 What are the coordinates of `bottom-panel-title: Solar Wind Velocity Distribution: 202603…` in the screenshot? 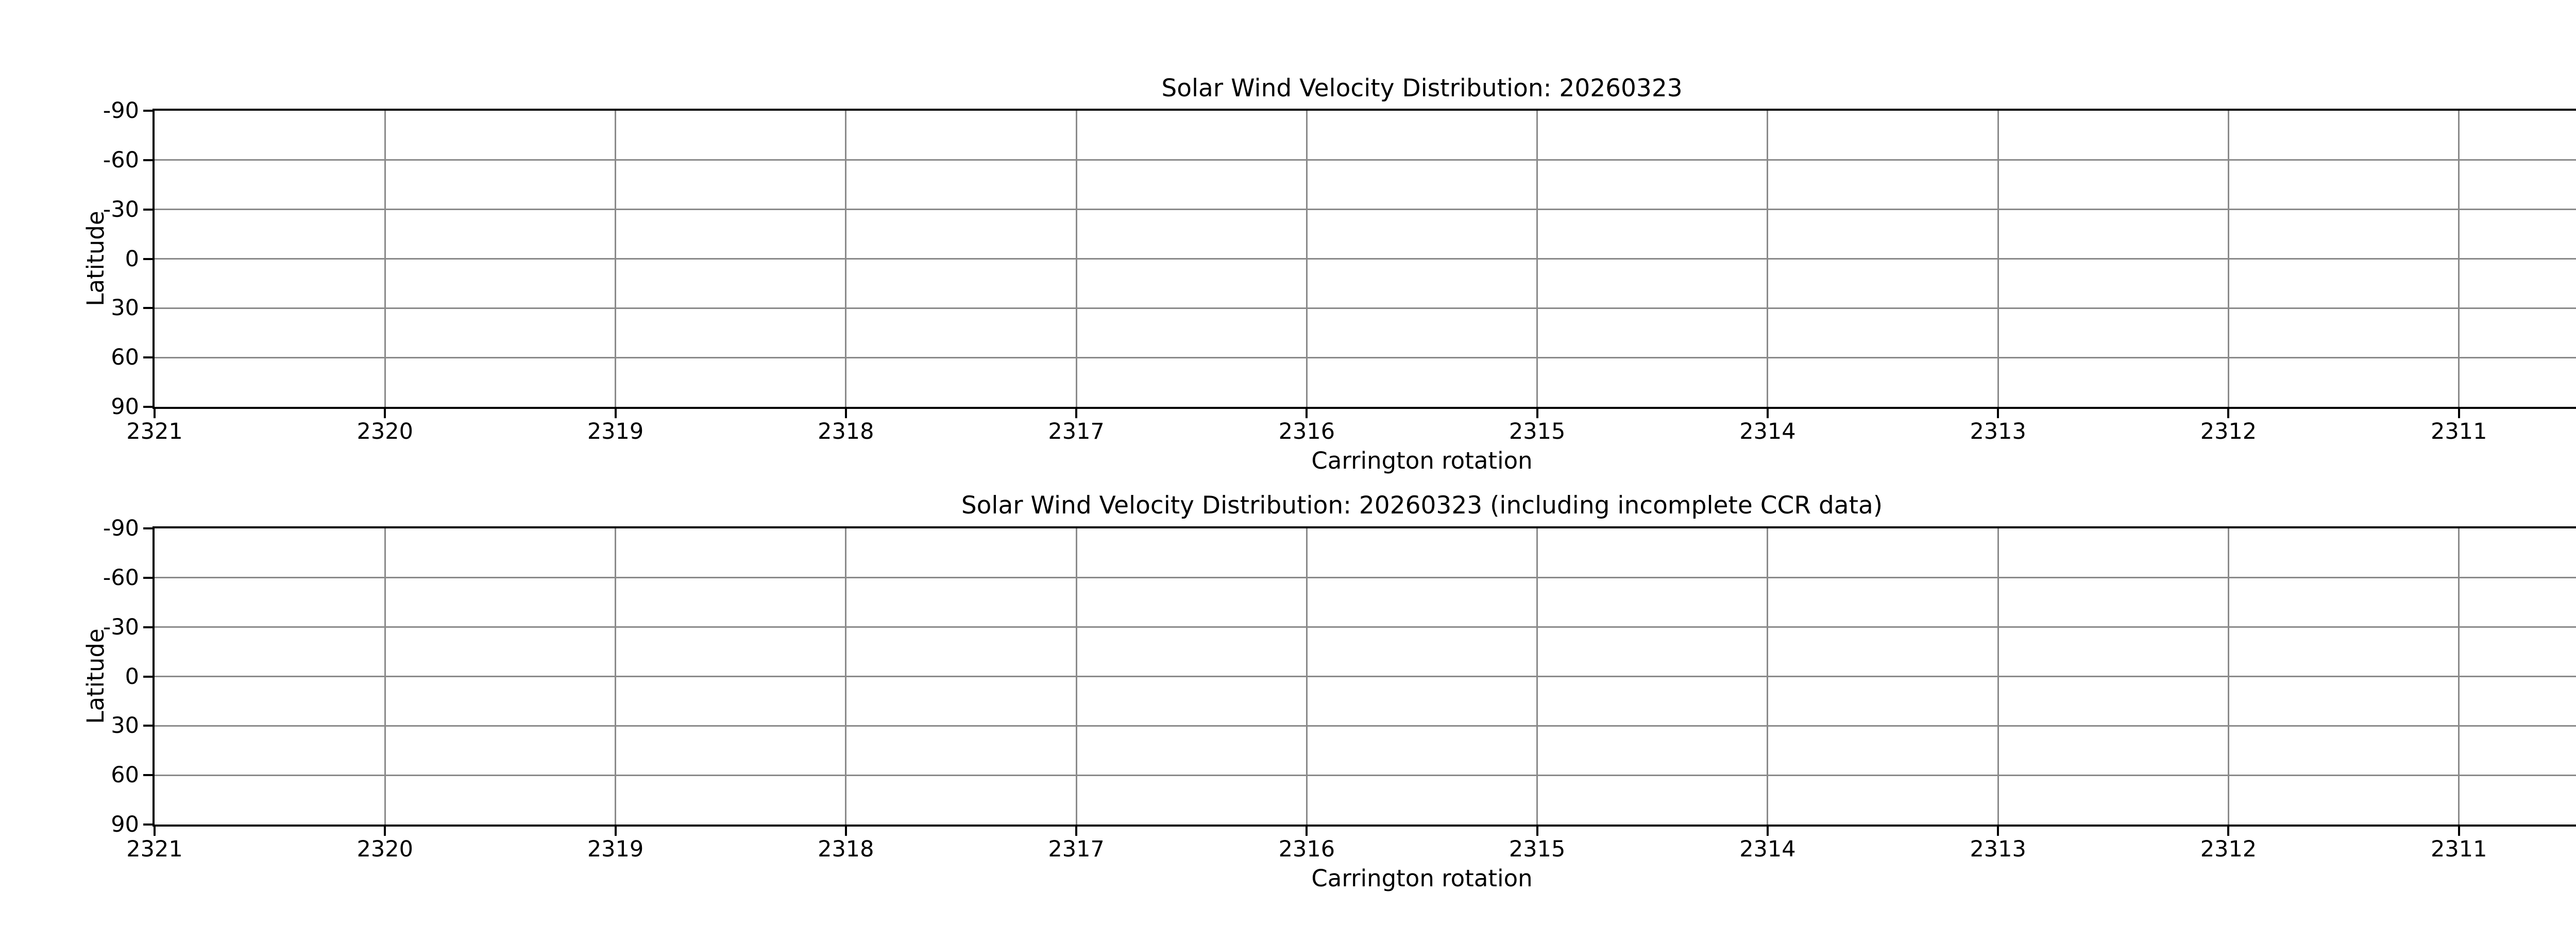 It's located at (1422, 506).